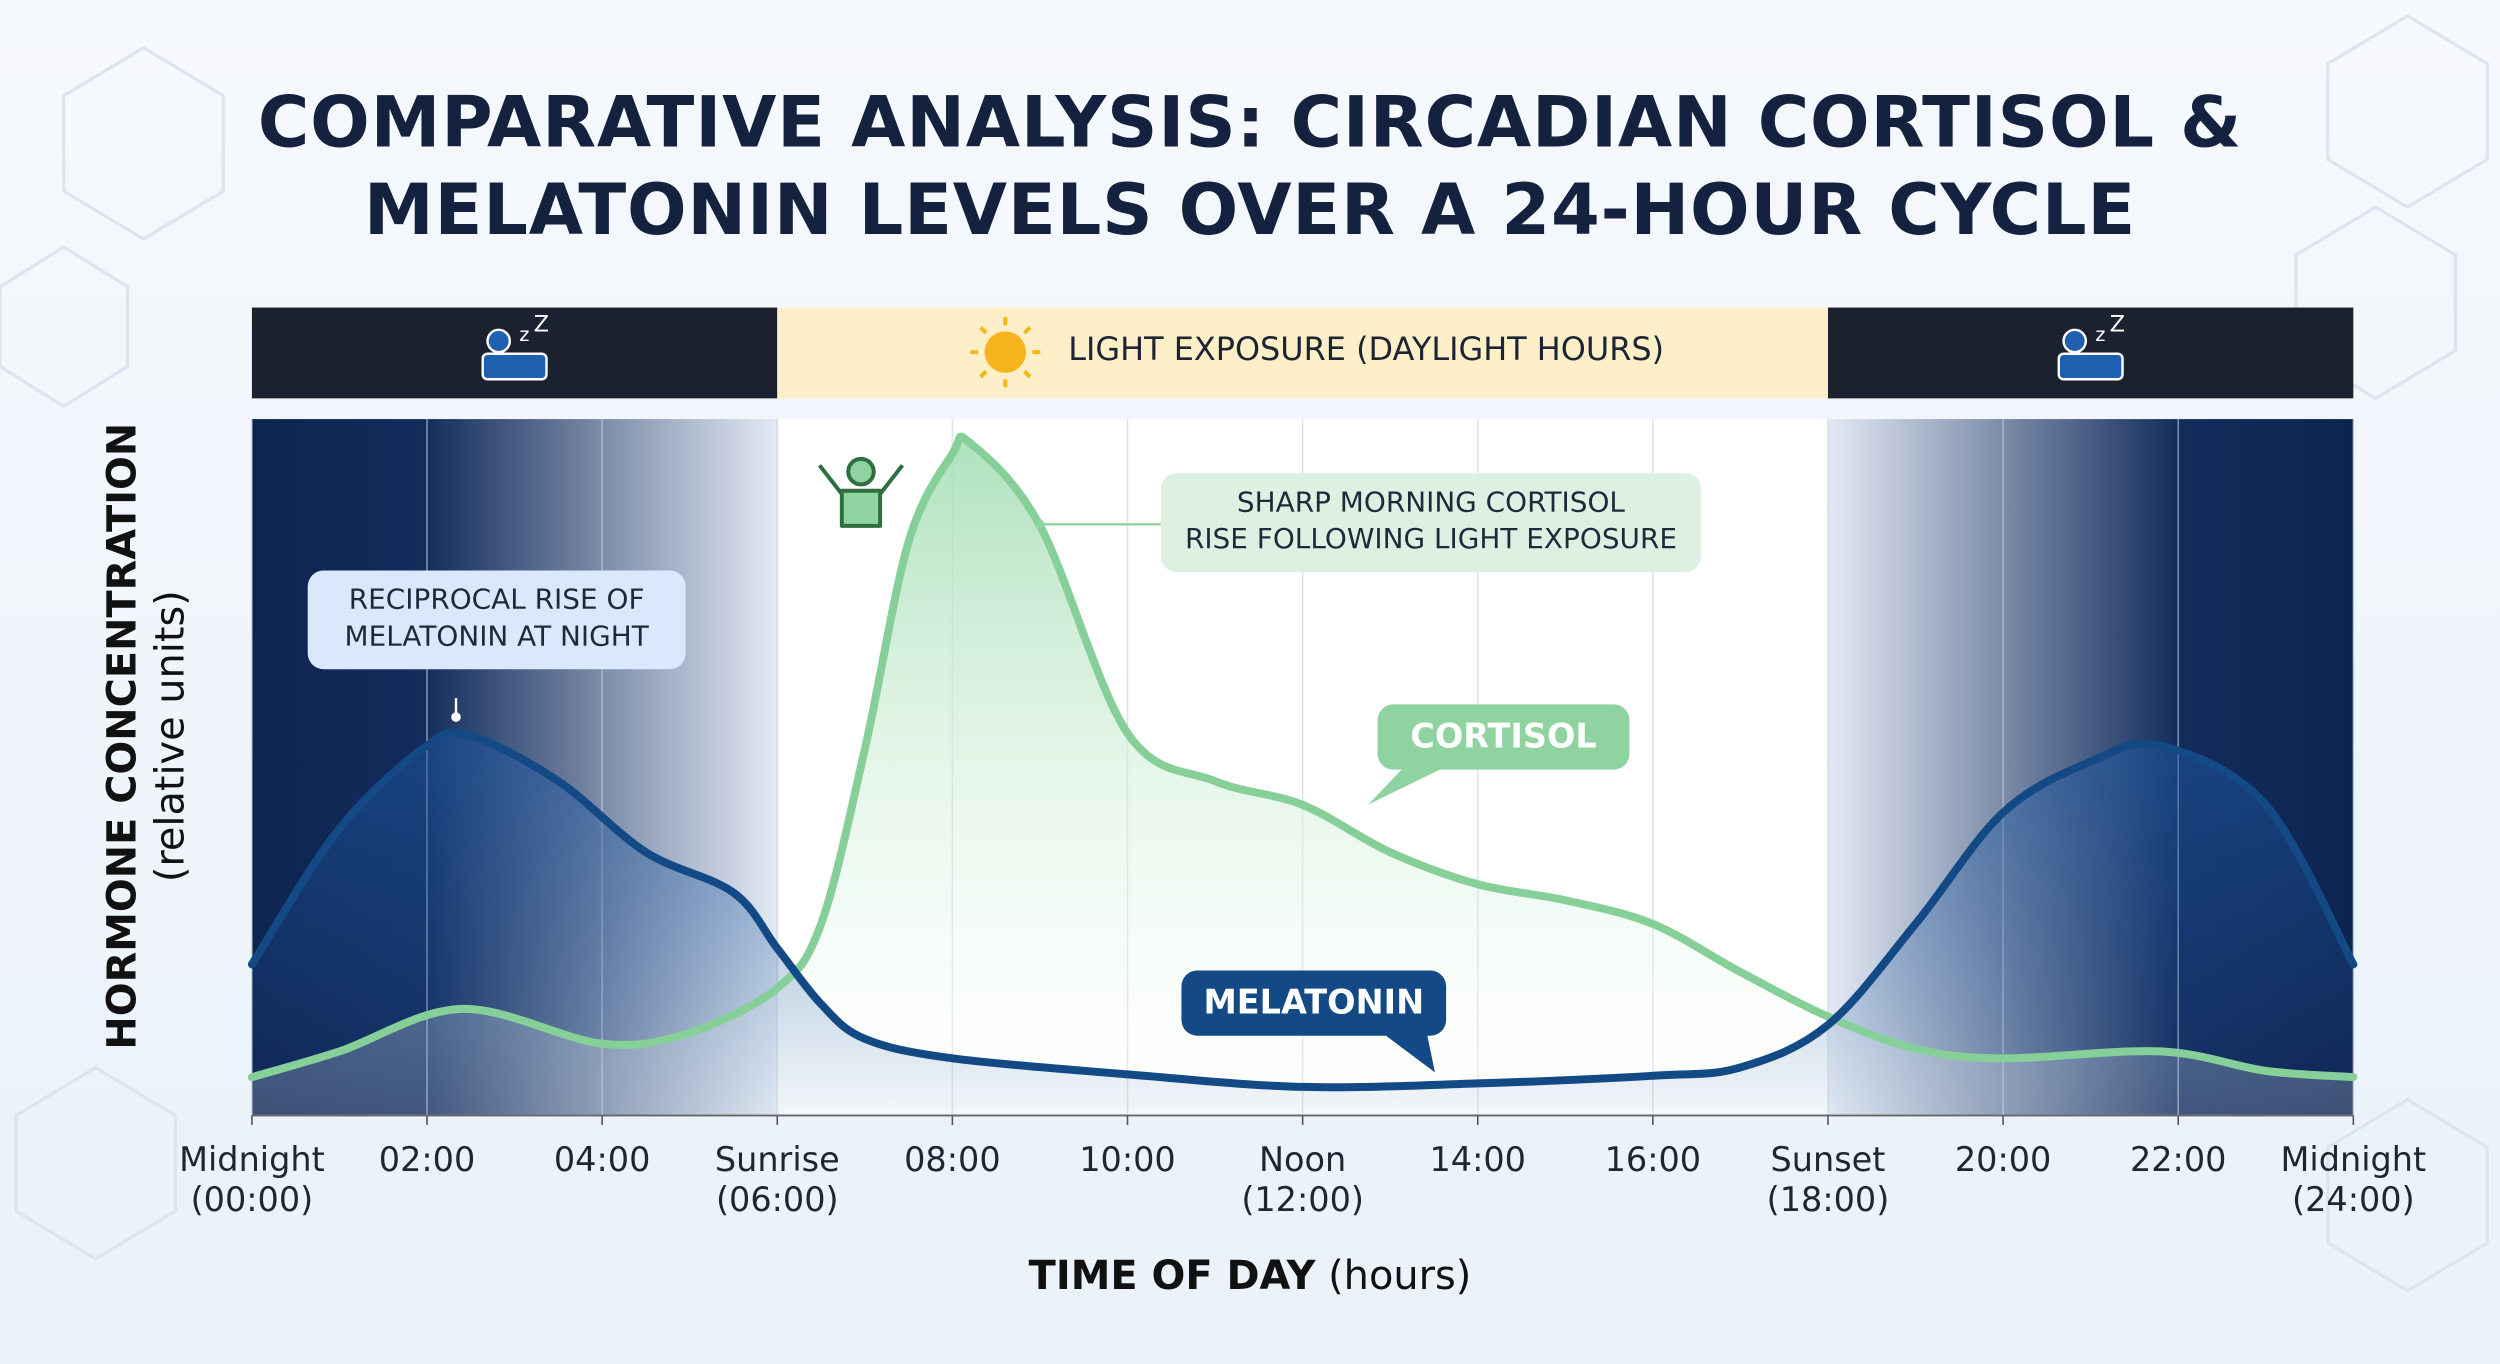 The width and height of the screenshot is (2500, 1364). I want to click on x-tick-label: Sunrise (06:00), so click(777, 1180).